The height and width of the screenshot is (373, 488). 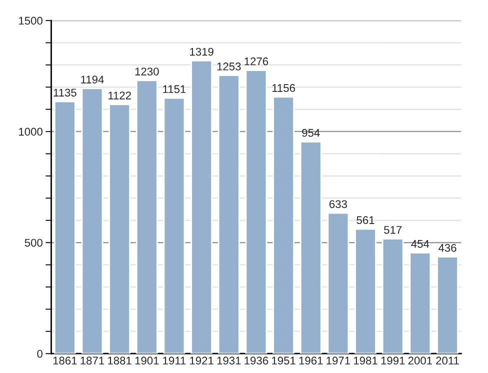 I want to click on data-label: 561, so click(x=365, y=220).